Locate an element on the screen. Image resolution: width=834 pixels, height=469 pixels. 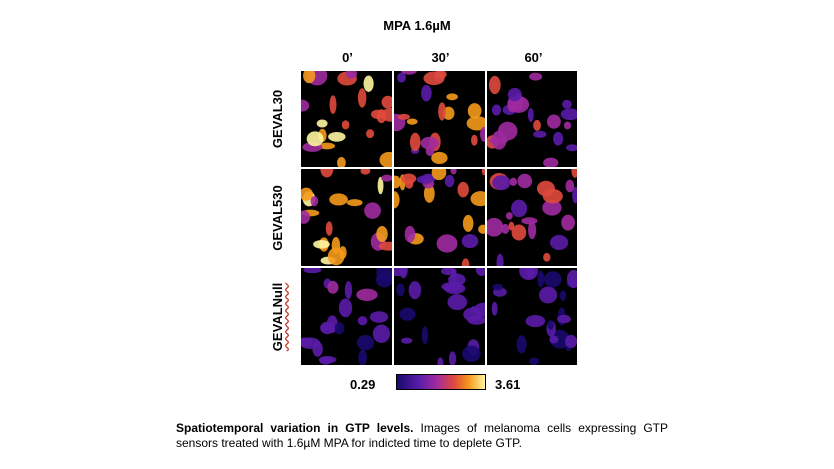
row-label-geval30: GEVAL30 is located at coordinates (277, 119).